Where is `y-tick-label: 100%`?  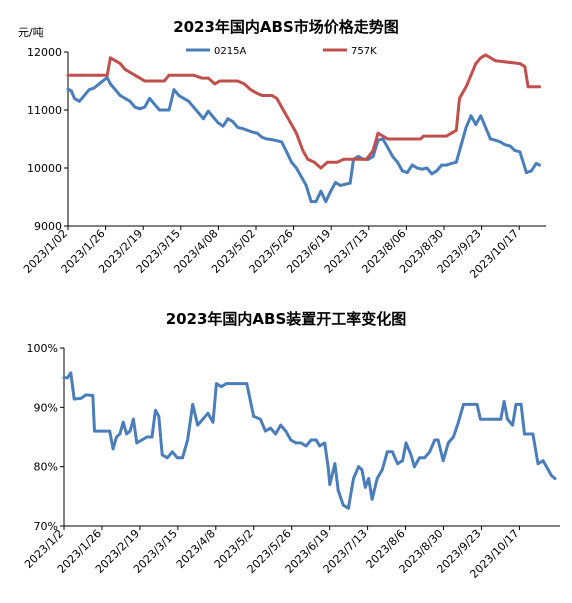 y-tick-label: 100% is located at coordinates (42, 348).